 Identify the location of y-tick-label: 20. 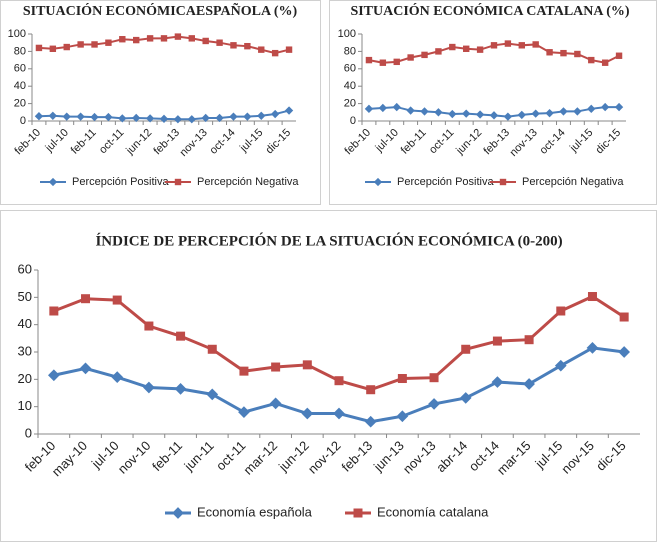
(20, 104).